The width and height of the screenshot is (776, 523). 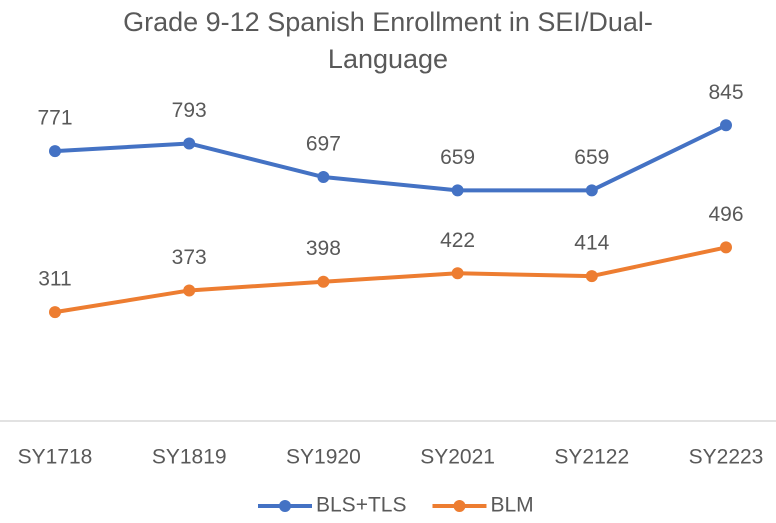 I want to click on data-label: 311, so click(x=54, y=279).